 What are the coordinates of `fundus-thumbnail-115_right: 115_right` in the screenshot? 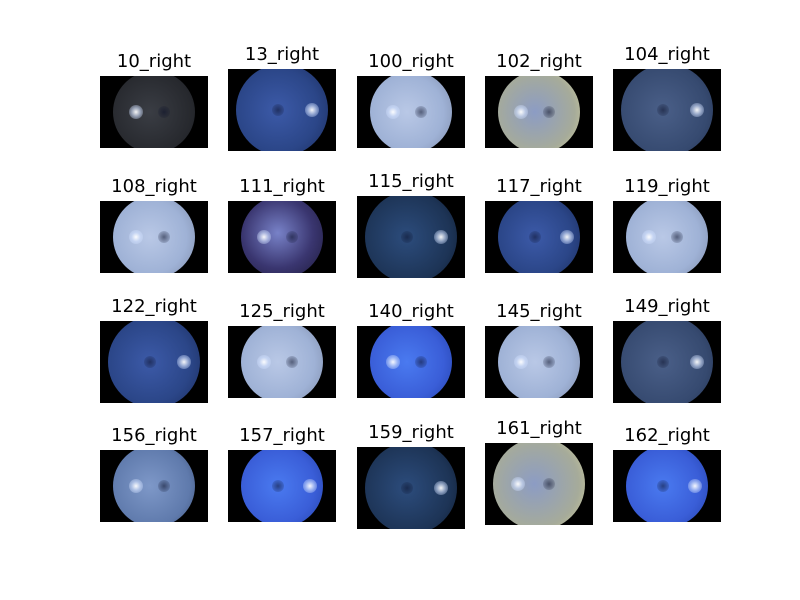 It's located at (411, 225).